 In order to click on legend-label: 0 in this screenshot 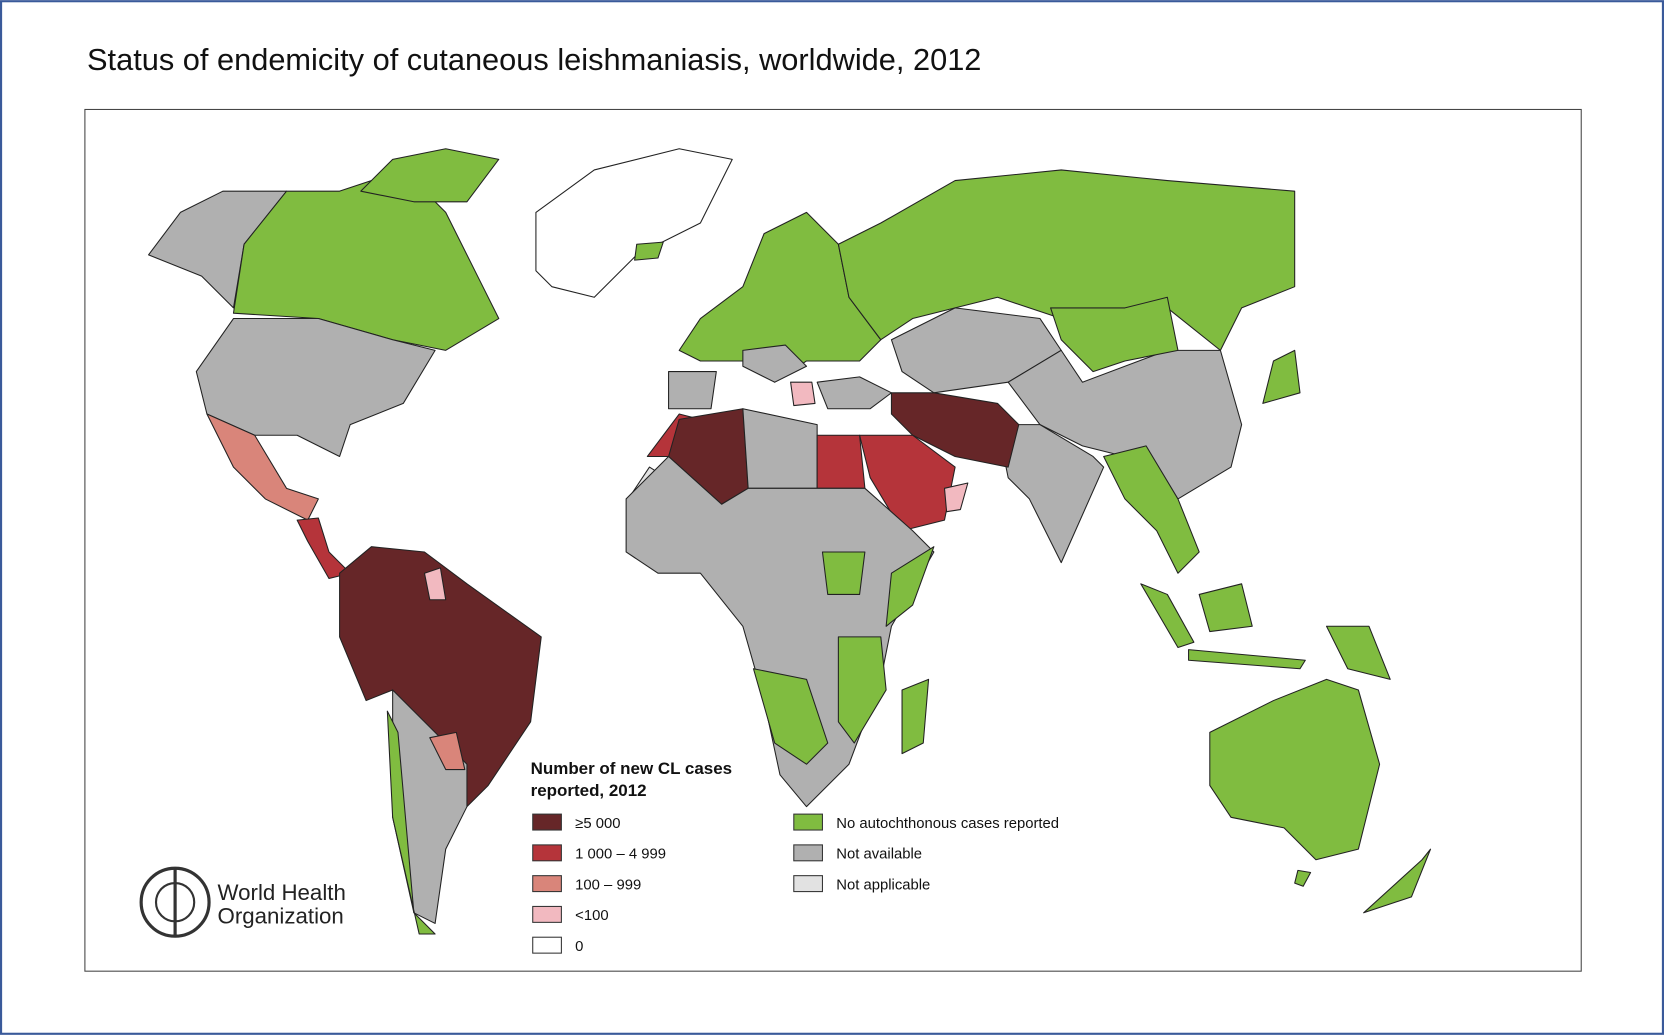, I will do `click(579, 947)`.